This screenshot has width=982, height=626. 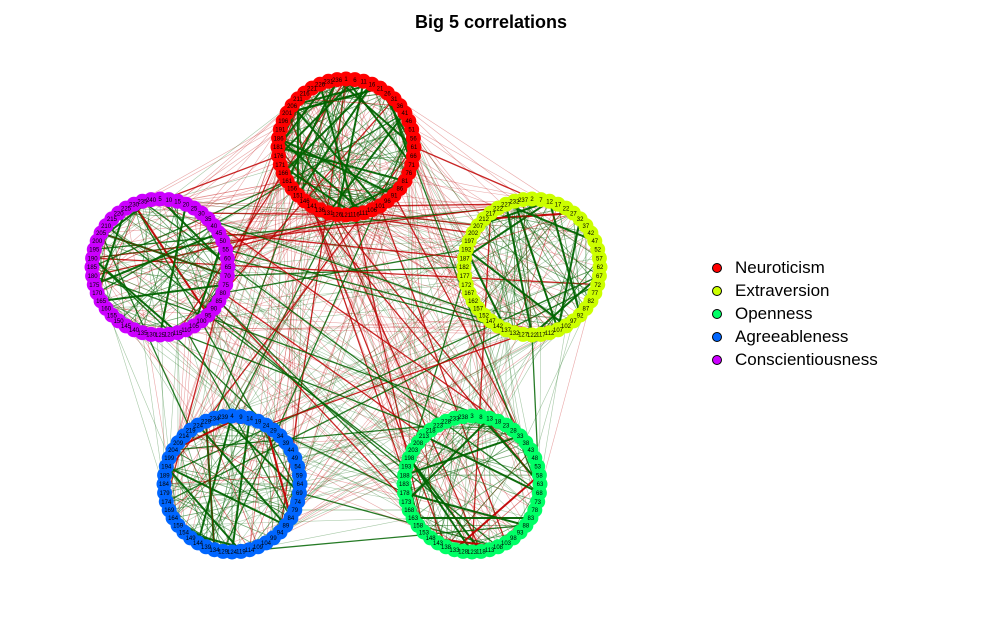 I want to click on item-node-label: 33, so click(x=520, y=437).